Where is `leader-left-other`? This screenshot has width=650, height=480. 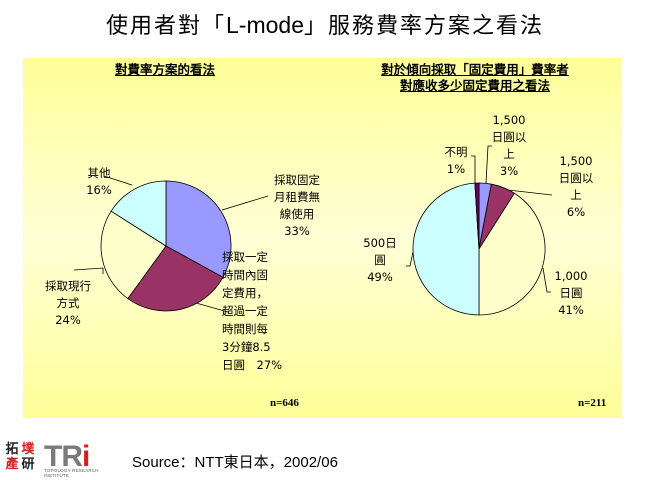
leader-left-other is located at coordinates (118, 180).